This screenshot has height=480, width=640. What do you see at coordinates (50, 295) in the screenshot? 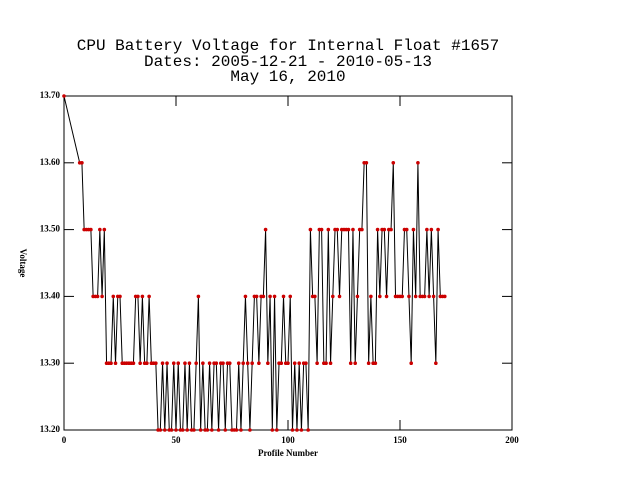
I see `y-tick-label: 13.40` at bounding box center [50, 295].